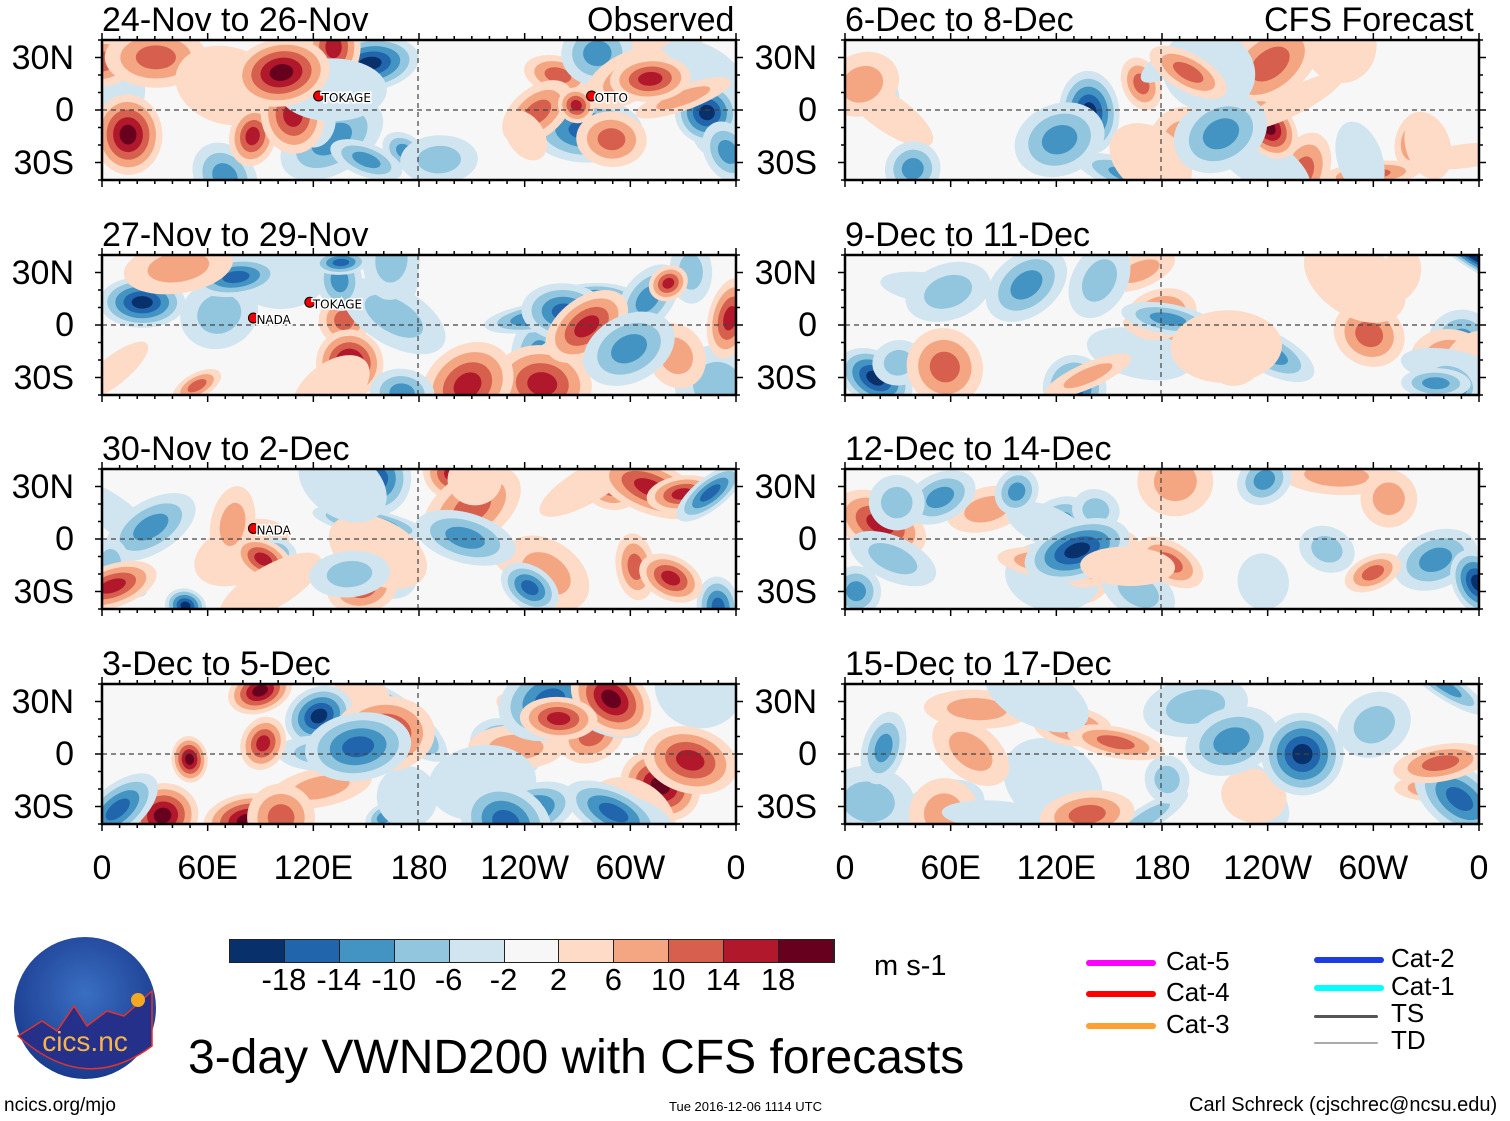 This screenshot has height=1121, width=1510. I want to click on panel-title: 6-Dec to 8-Dec, so click(959, 20).